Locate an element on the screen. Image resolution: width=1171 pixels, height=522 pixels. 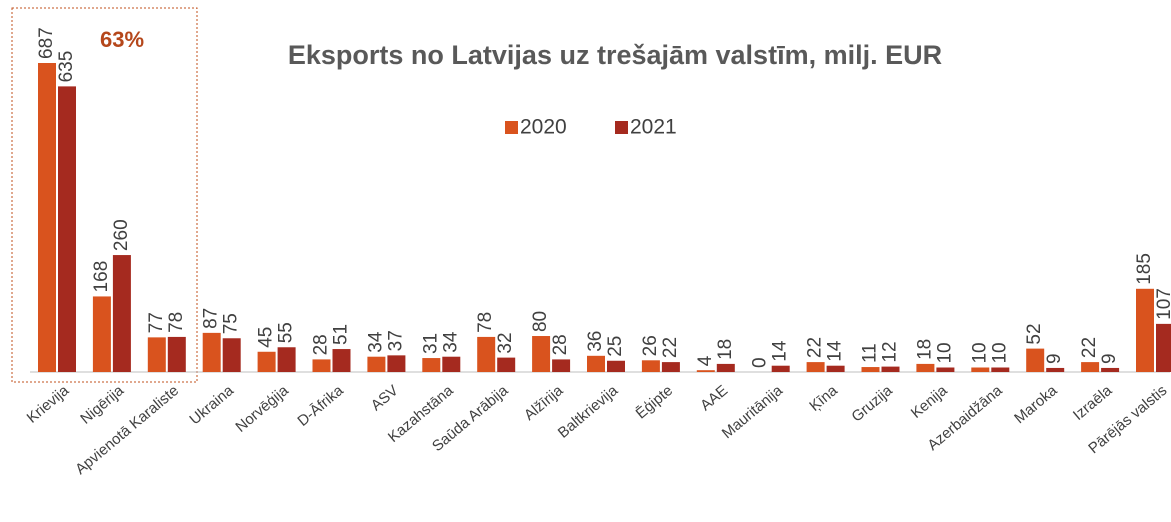
x-tick-label: Kenija is located at coordinates (929, 402).